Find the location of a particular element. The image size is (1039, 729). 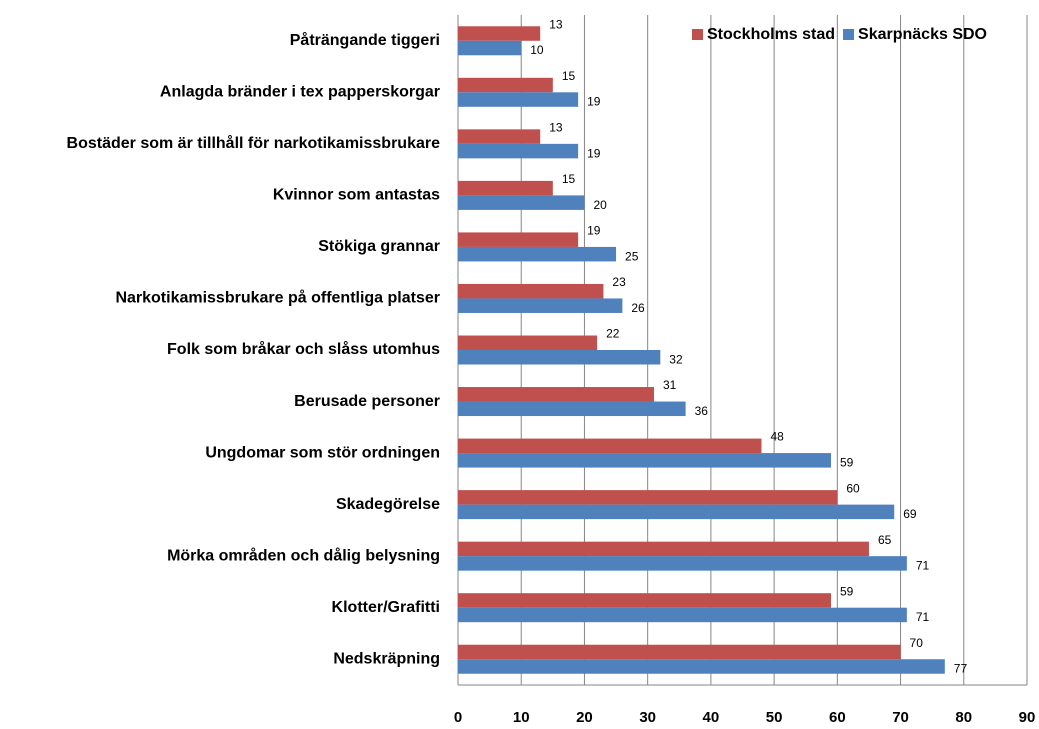

data-label: 26 is located at coordinates (638, 308).